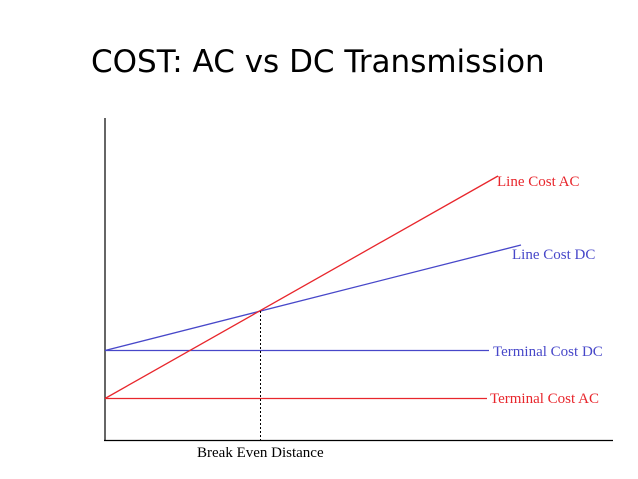 This screenshot has height=479, width=638. Describe the element at coordinates (318, 62) in the screenshot. I see `slide-title: COST: AC vs DC Transmission` at that location.